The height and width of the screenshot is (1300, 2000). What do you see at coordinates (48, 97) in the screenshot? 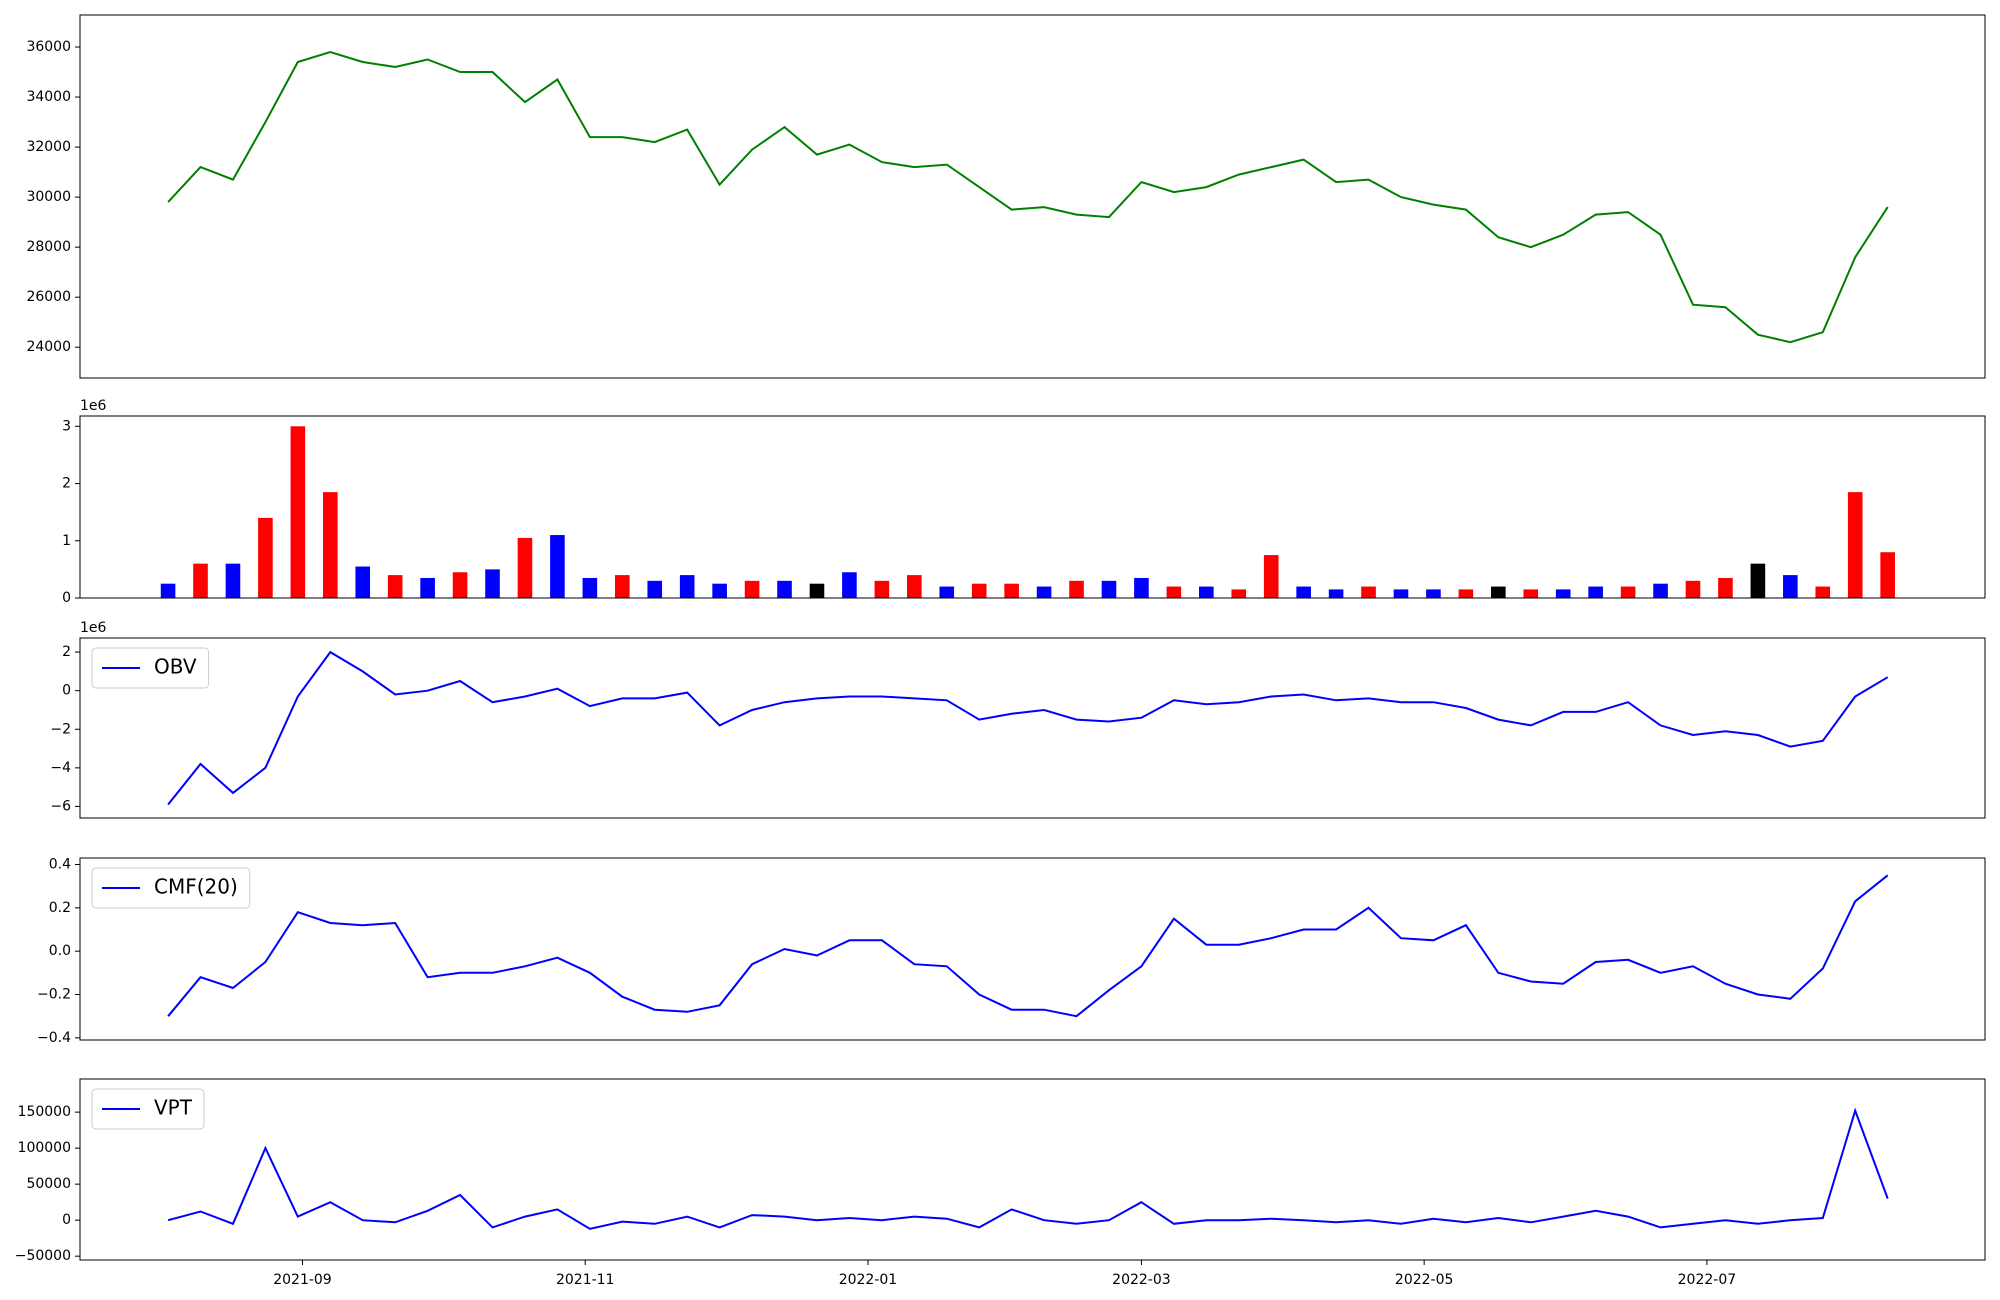
I see `y-tick-label: 34000` at bounding box center [48, 97].